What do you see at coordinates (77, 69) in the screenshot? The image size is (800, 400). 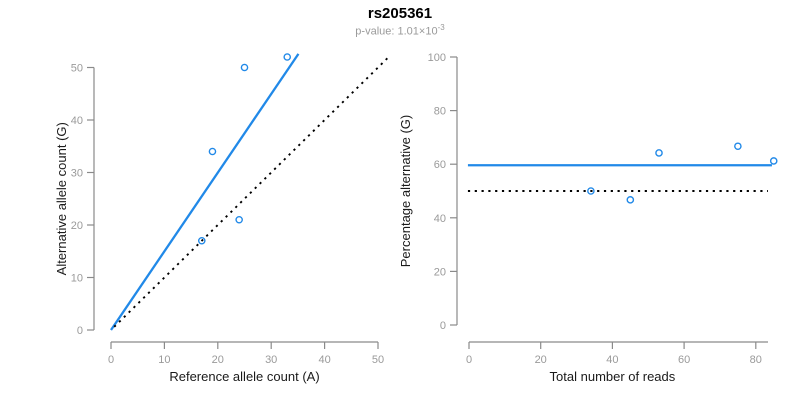 I see `y-tick-label: 50` at bounding box center [77, 69].